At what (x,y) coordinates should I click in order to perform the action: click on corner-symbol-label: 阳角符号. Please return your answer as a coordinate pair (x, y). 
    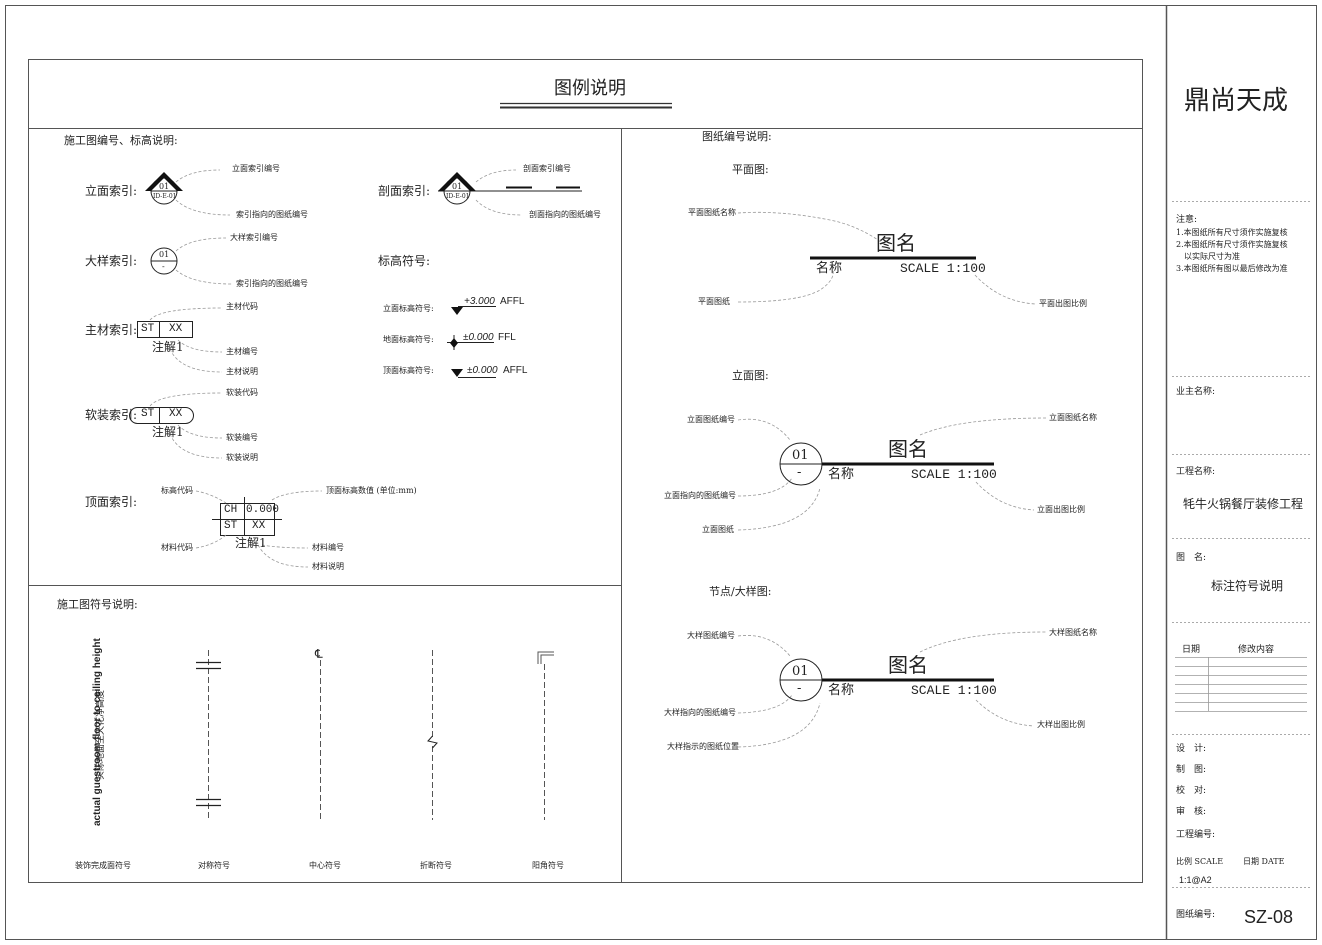
    Looking at the image, I should click on (548, 865).